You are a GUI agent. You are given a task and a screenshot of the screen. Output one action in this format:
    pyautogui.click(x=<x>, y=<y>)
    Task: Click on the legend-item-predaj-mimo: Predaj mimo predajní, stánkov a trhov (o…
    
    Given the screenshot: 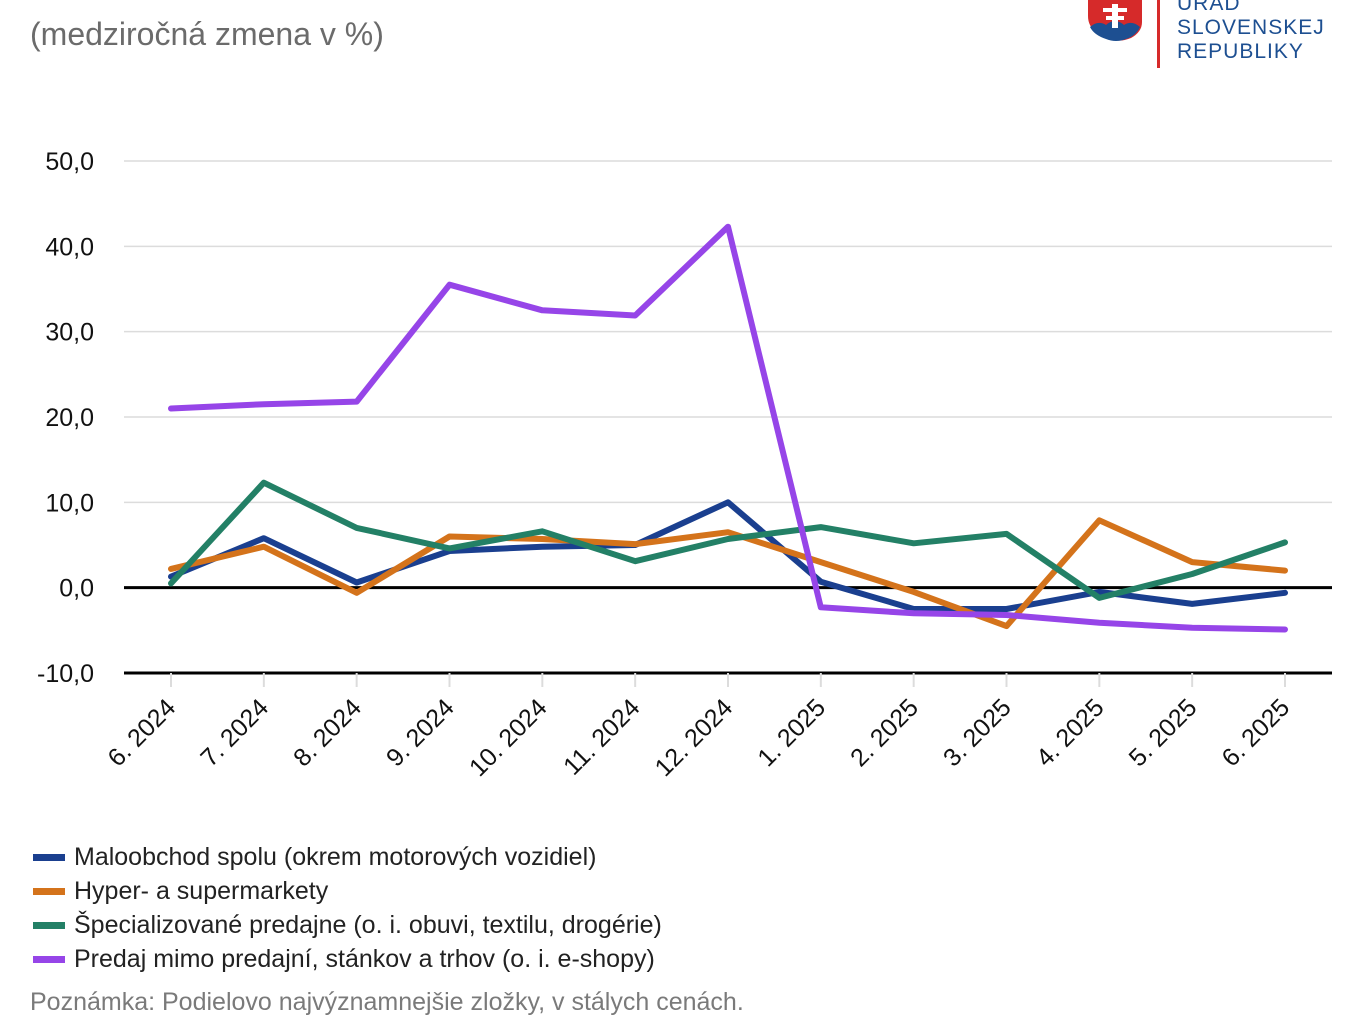 What is the action you would take?
    pyautogui.click(x=347, y=959)
    